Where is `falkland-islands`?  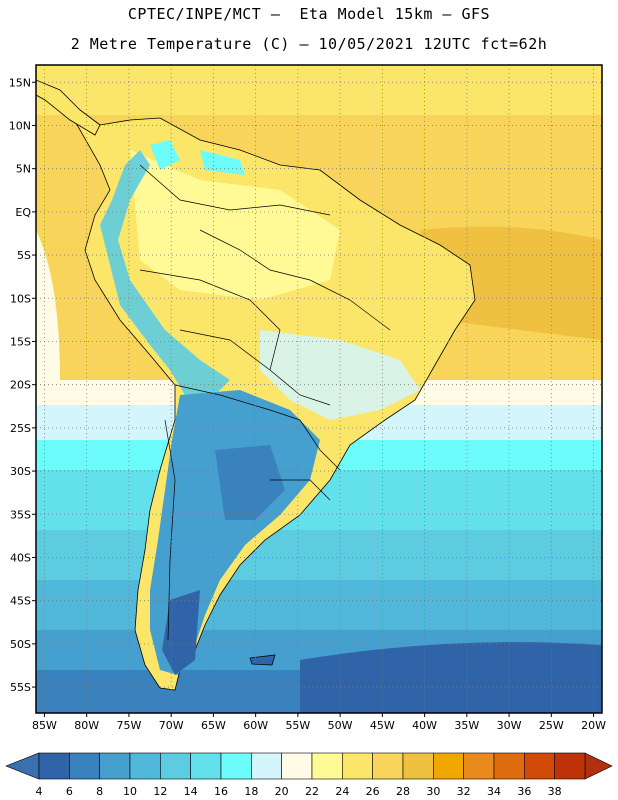
falkland-islands is located at coordinates (262, 660).